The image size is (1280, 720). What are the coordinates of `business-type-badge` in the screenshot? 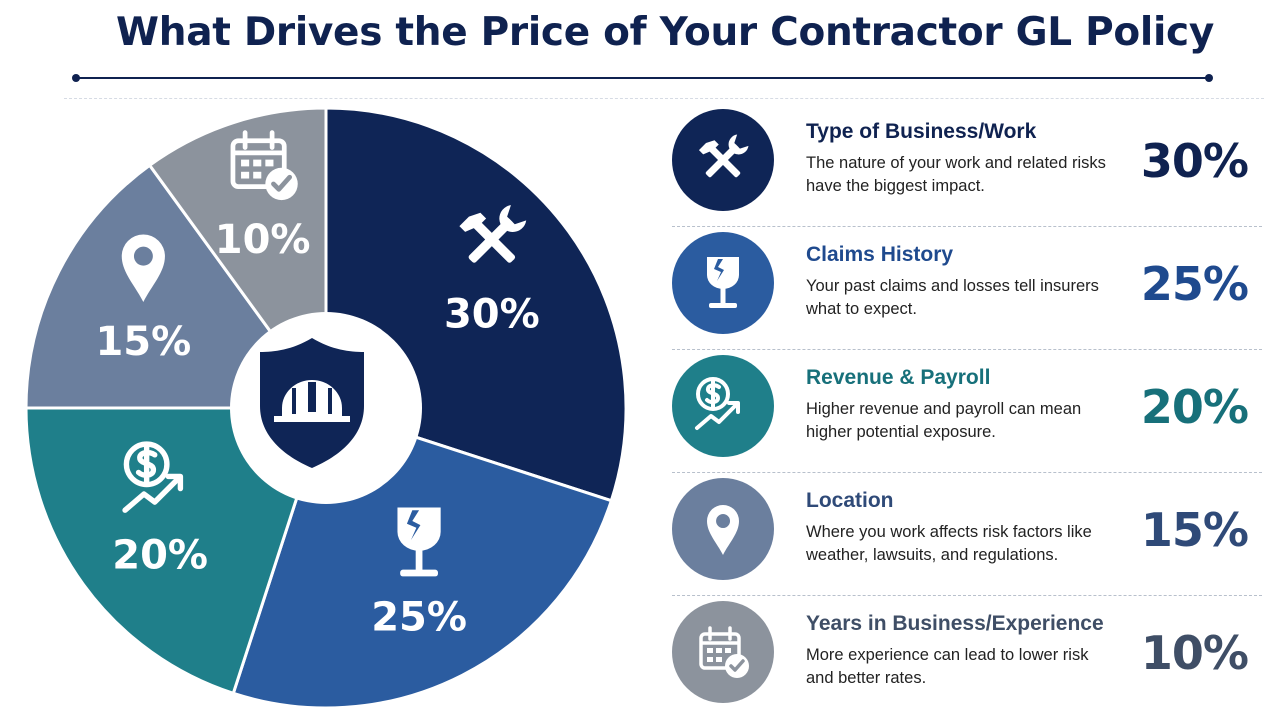 It's located at (723, 160).